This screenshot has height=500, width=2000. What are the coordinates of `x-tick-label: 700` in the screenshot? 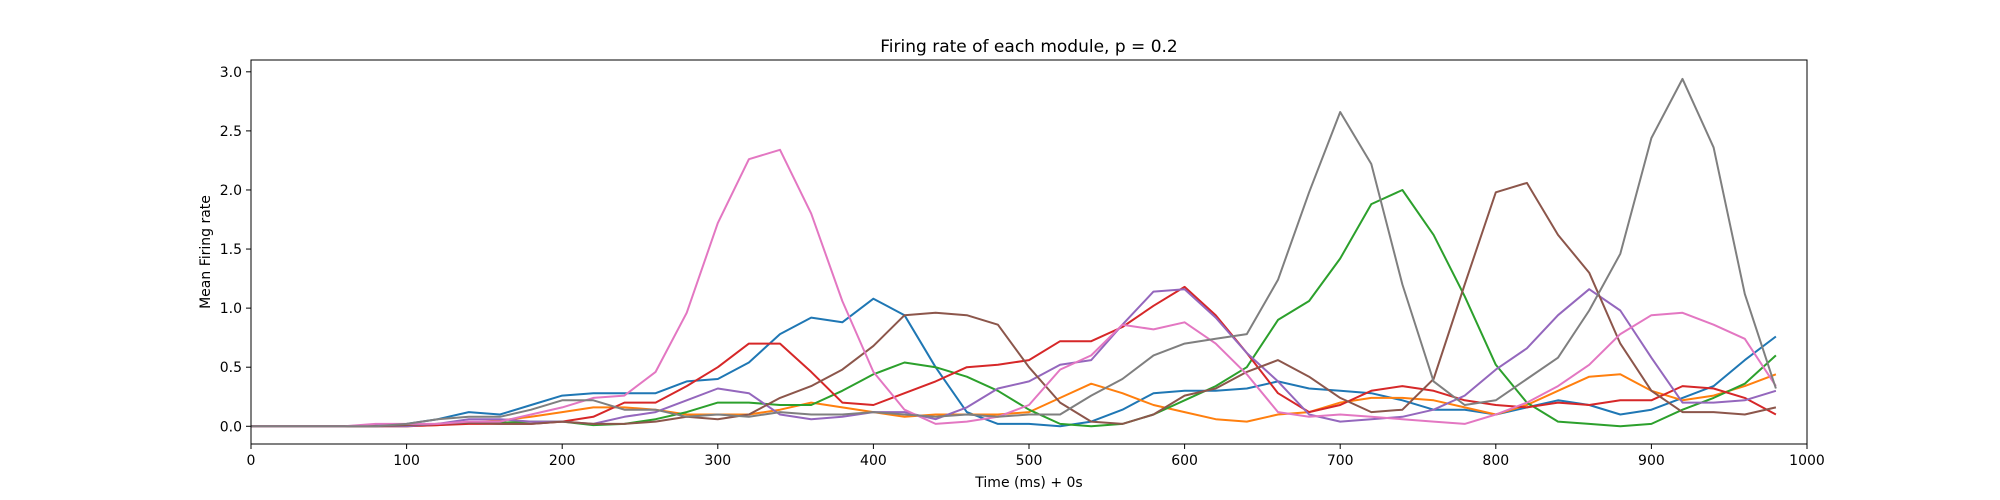 It's located at (1340, 461).